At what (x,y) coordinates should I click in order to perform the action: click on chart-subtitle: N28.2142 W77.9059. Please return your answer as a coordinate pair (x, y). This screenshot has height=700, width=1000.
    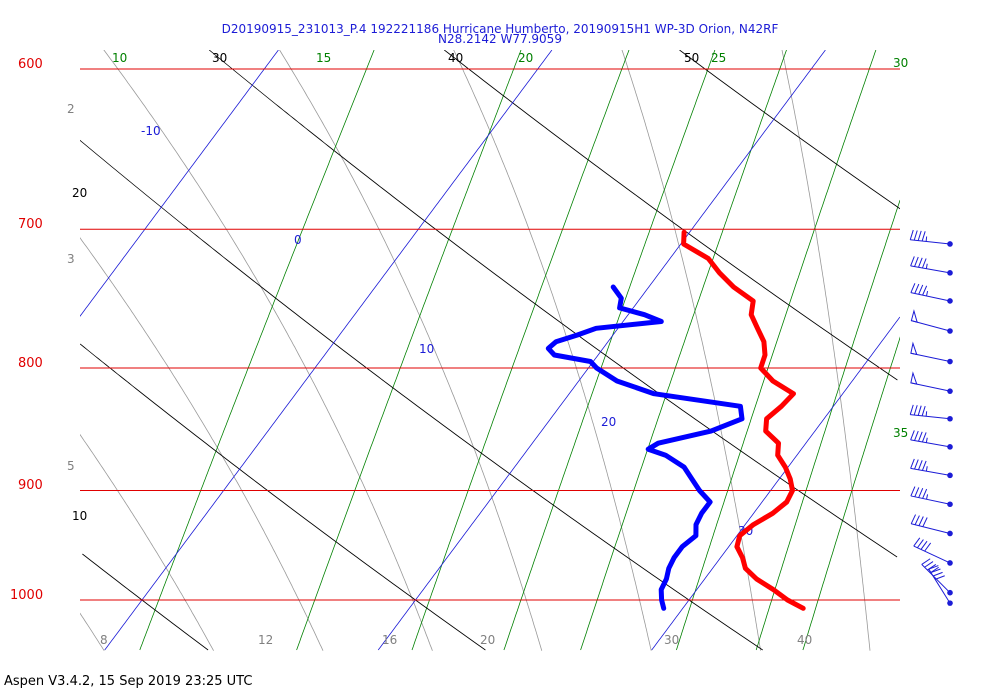
    Looking at the image, I should click on (500, 39).